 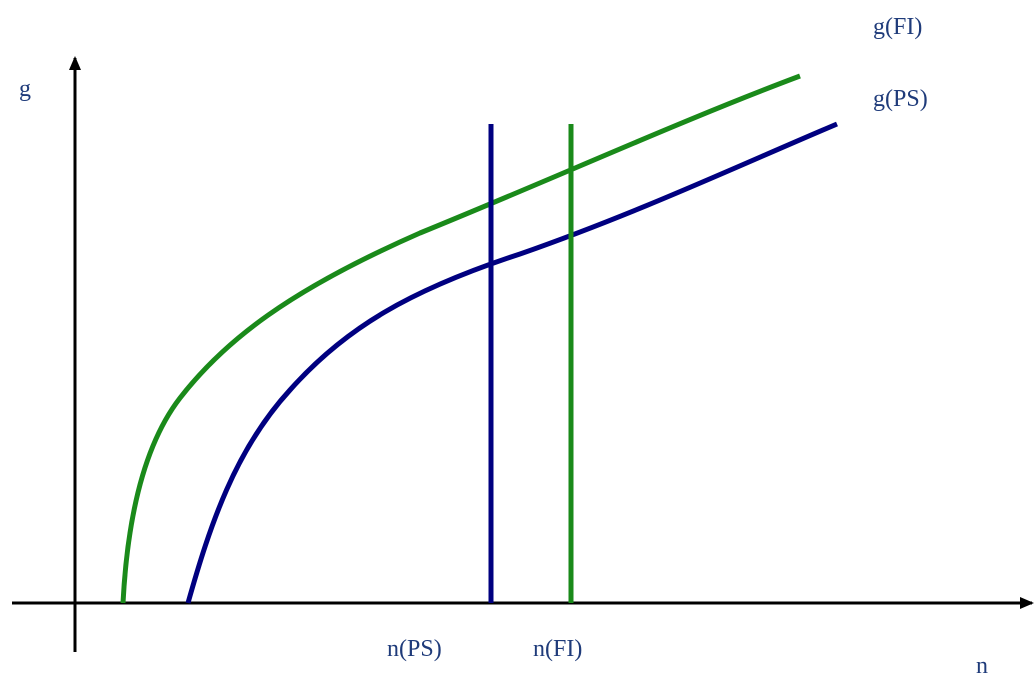 I want to click on curve-fi-label: g(FI), so click(x=897, y=27).